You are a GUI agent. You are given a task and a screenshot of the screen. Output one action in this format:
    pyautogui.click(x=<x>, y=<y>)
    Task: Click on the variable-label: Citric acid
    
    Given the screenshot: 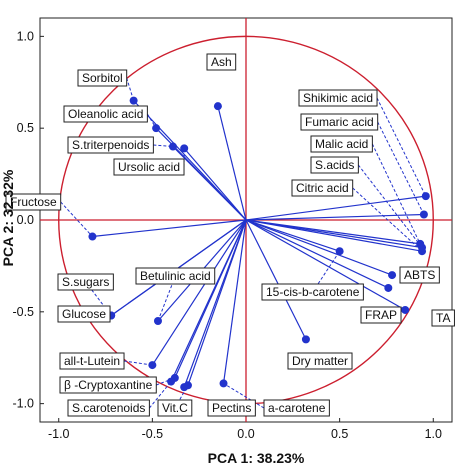 What is the action you would take?
    pyautogui.click(x=322, y=188)
    